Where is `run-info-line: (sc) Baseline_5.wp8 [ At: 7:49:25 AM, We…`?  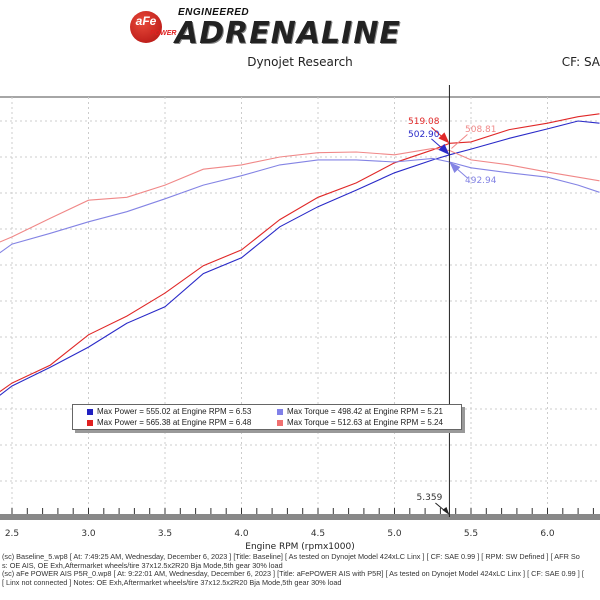 run-info-line: (sc) Baseline_5.wp8 [ At: 7:49:25 AM, We… is located at coordinates (291, 556).